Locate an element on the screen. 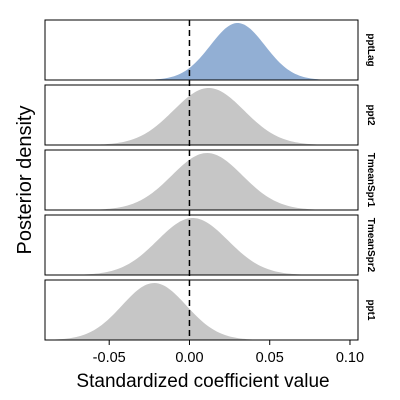  panel-pptLag: pptLag is located at coordinates (210, 50).